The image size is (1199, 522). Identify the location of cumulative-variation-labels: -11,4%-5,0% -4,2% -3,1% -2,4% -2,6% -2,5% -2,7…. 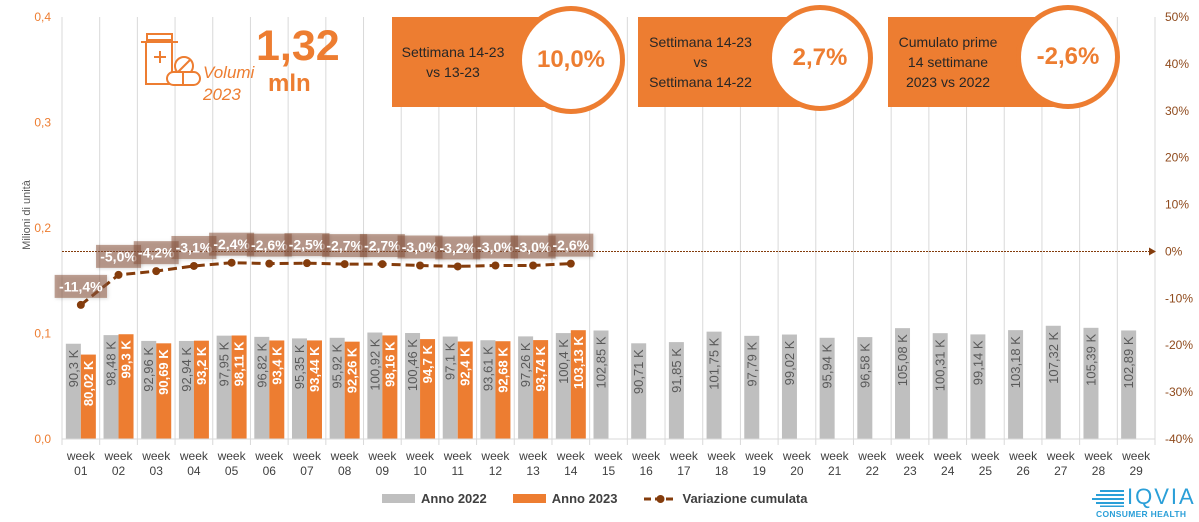
(324, 265).